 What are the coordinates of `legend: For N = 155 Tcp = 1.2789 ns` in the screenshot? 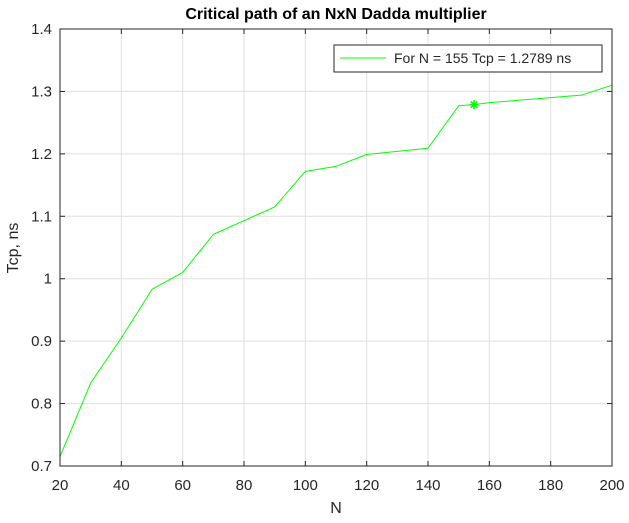 It's located at (468, 58).